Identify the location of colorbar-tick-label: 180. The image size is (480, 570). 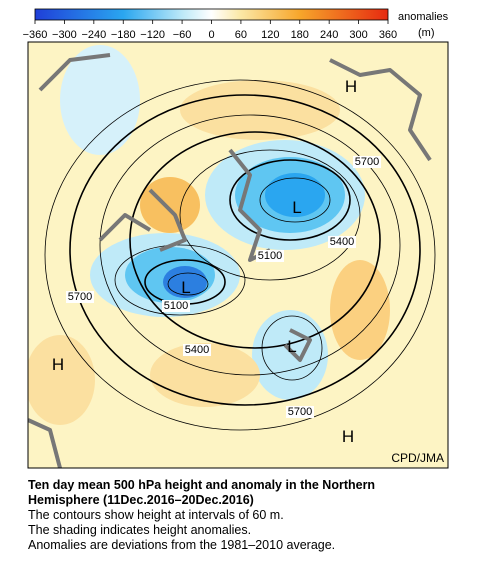
(300, 35).